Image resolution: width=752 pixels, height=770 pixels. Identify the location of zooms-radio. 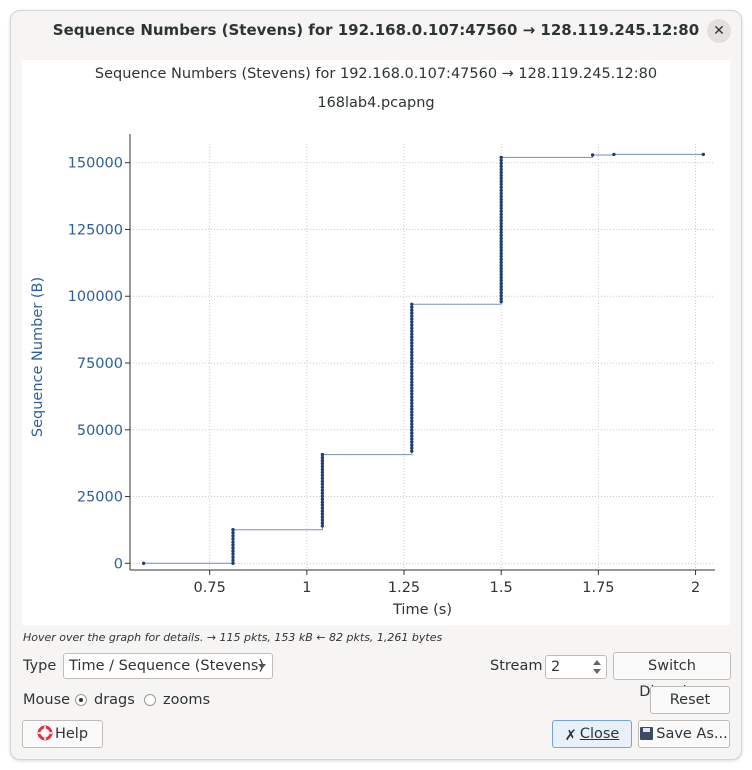
(150, 700).